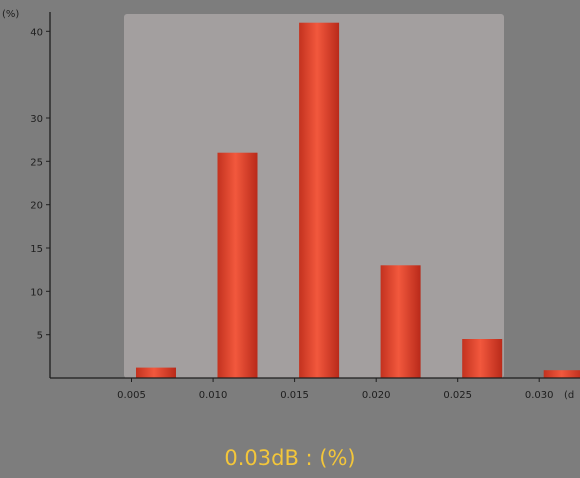  What do you see at coordinates (36, 32) in the screenshot?
I see `y-tick-label-7: 40` at bounding box center [36, 32].